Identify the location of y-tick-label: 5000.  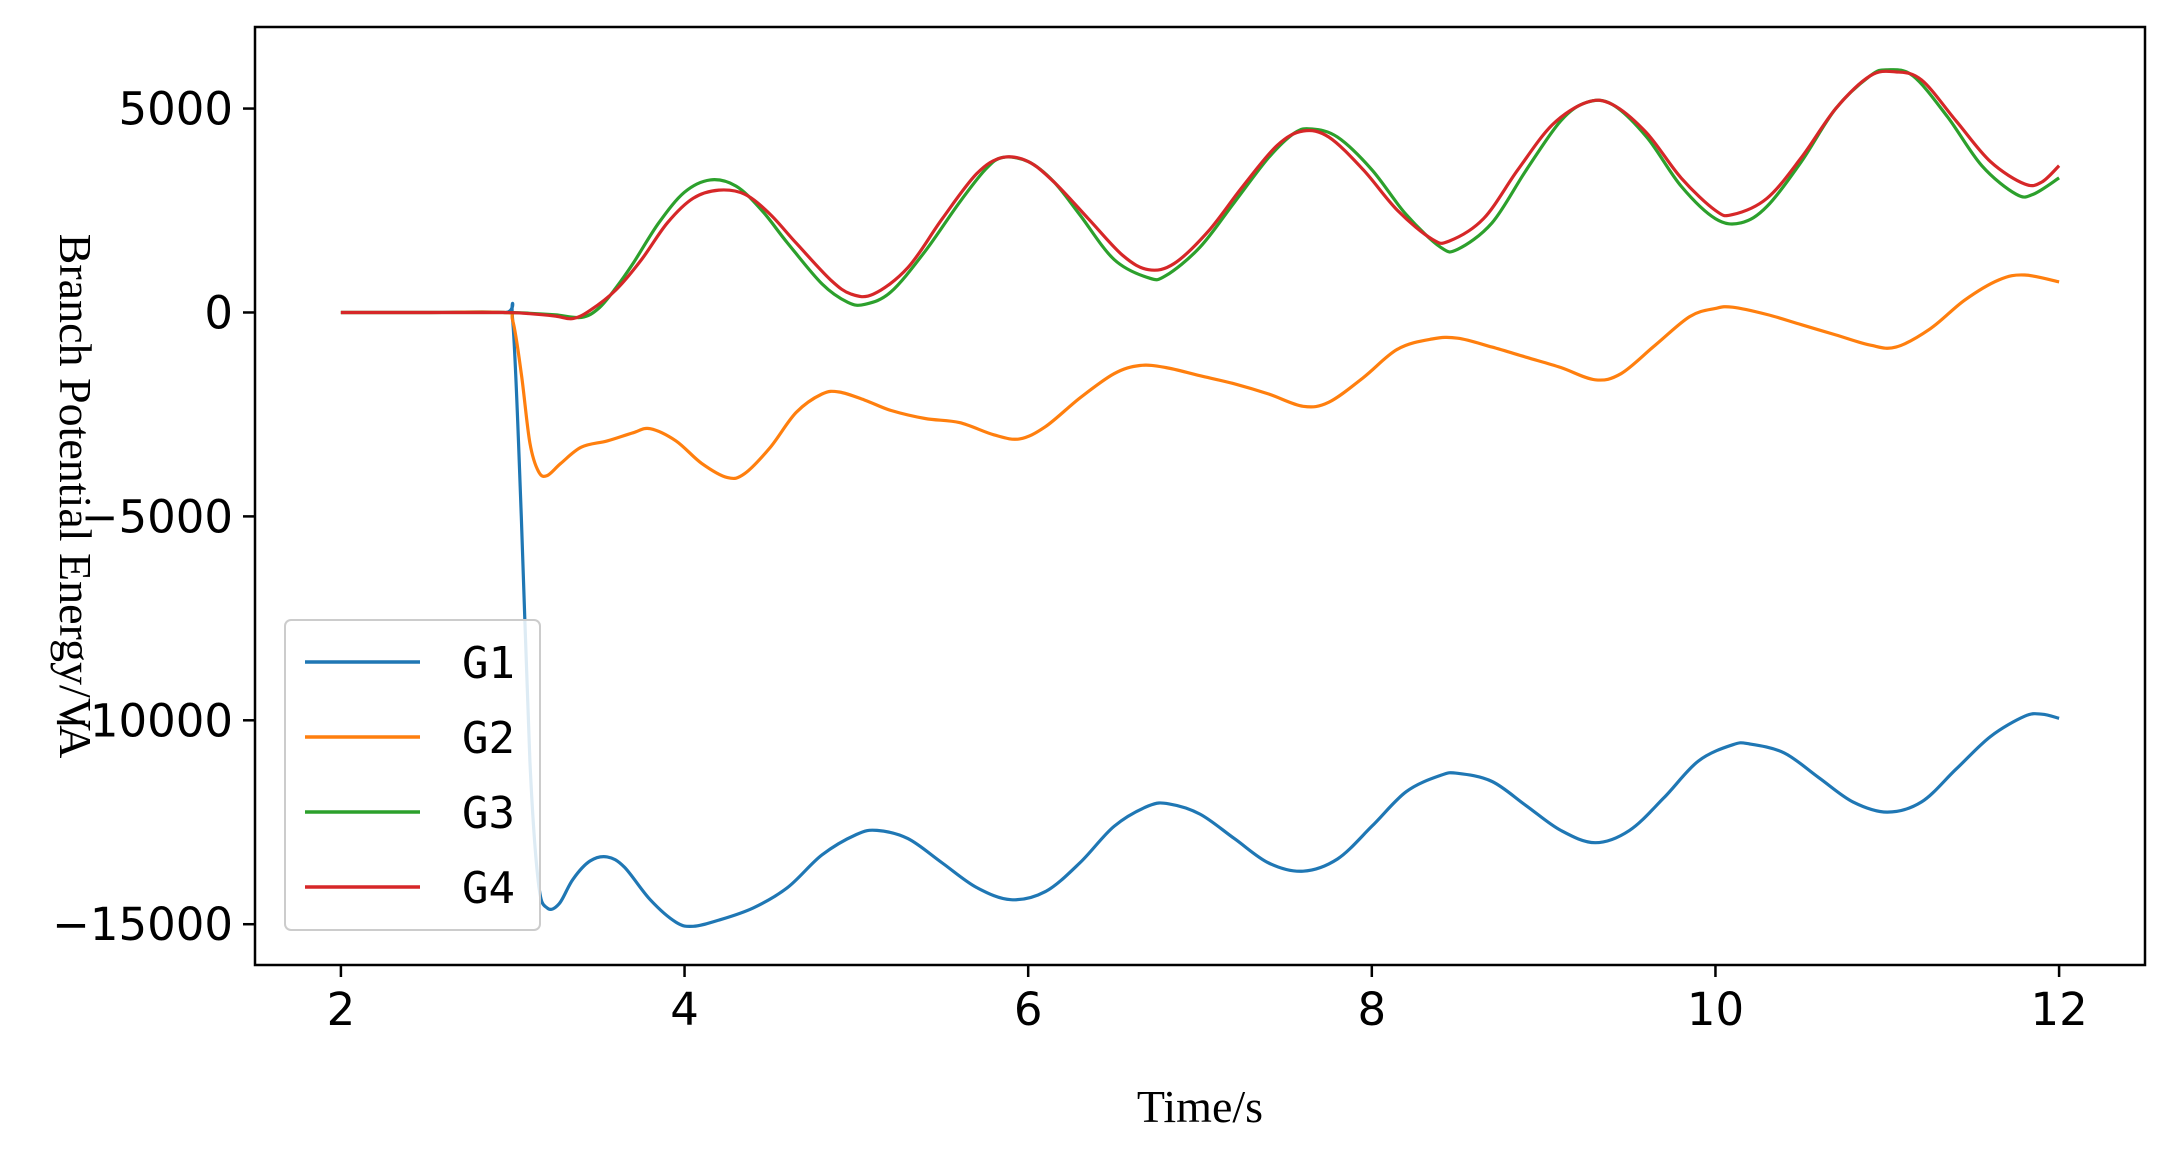
(175, 109).